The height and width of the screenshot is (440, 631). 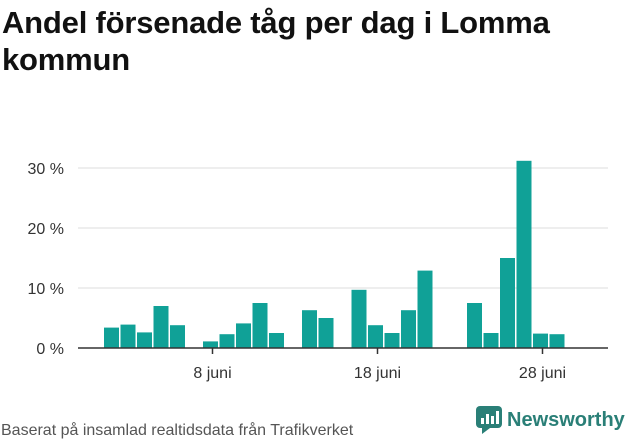 I want to click on y-tick-label: 30 %, so click(x=46, y=169).